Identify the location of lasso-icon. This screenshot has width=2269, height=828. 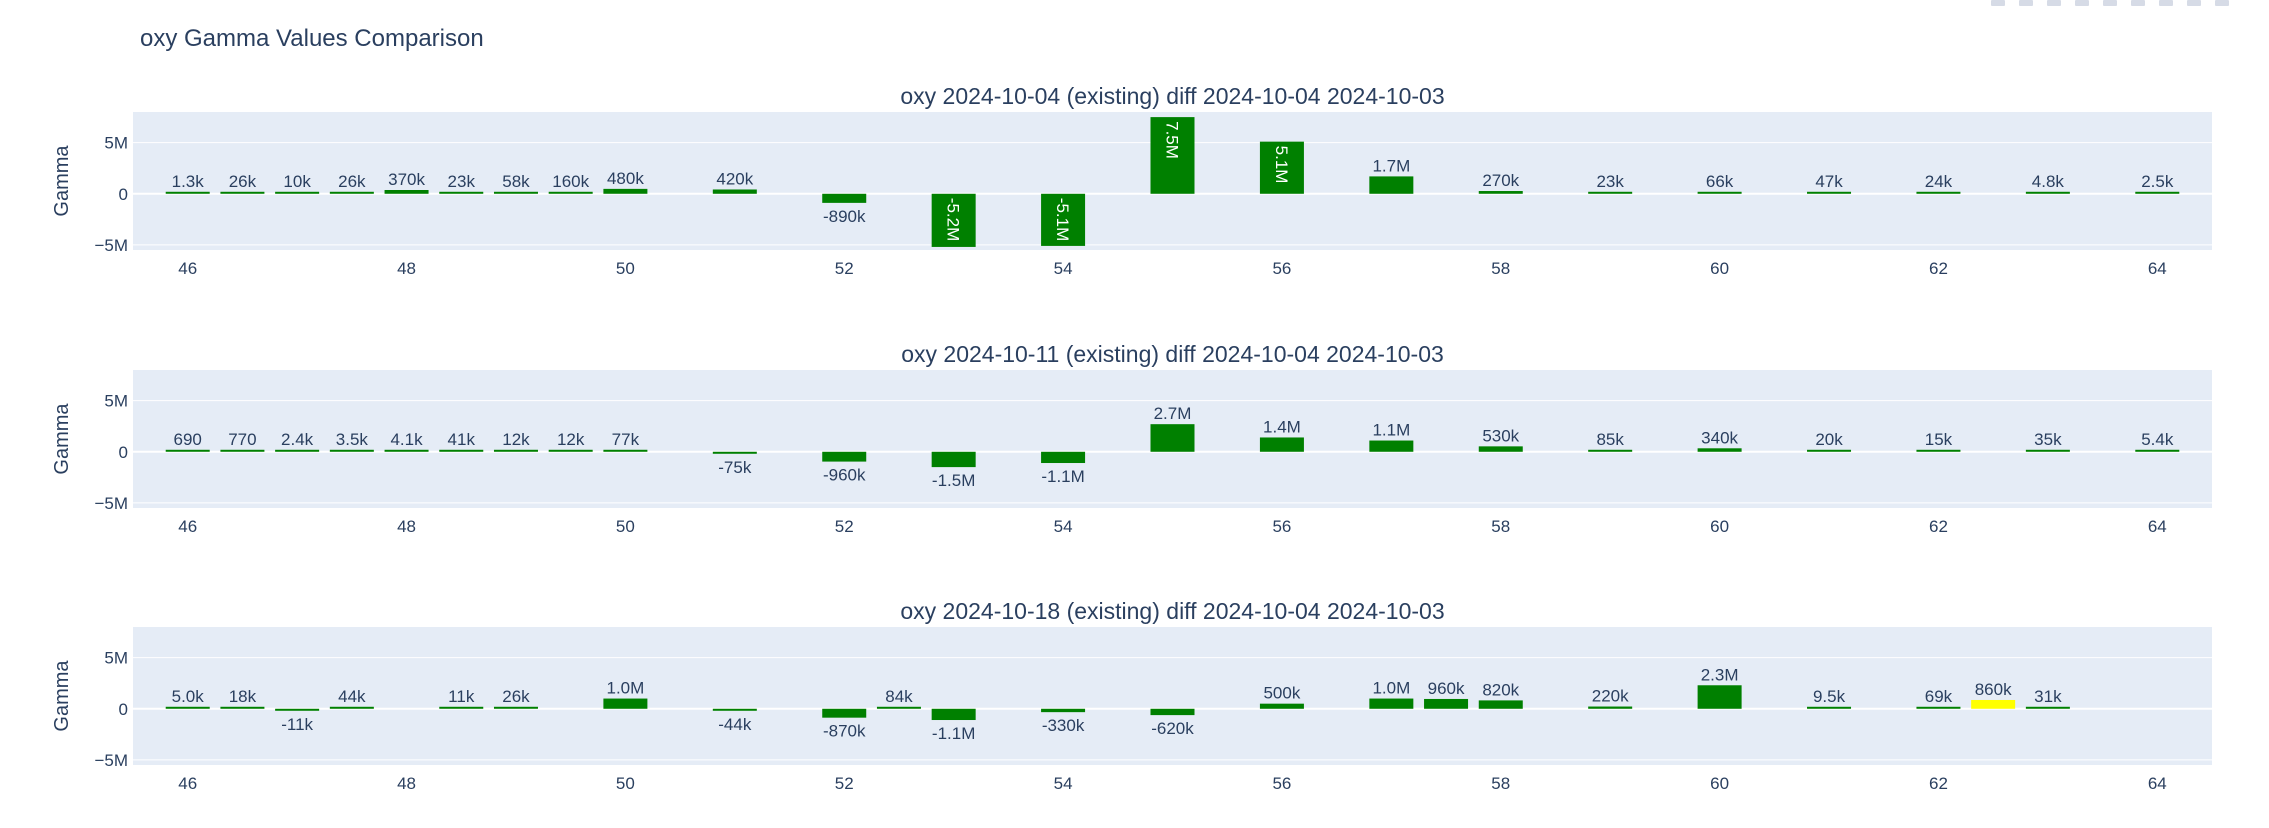
(2110, 3).